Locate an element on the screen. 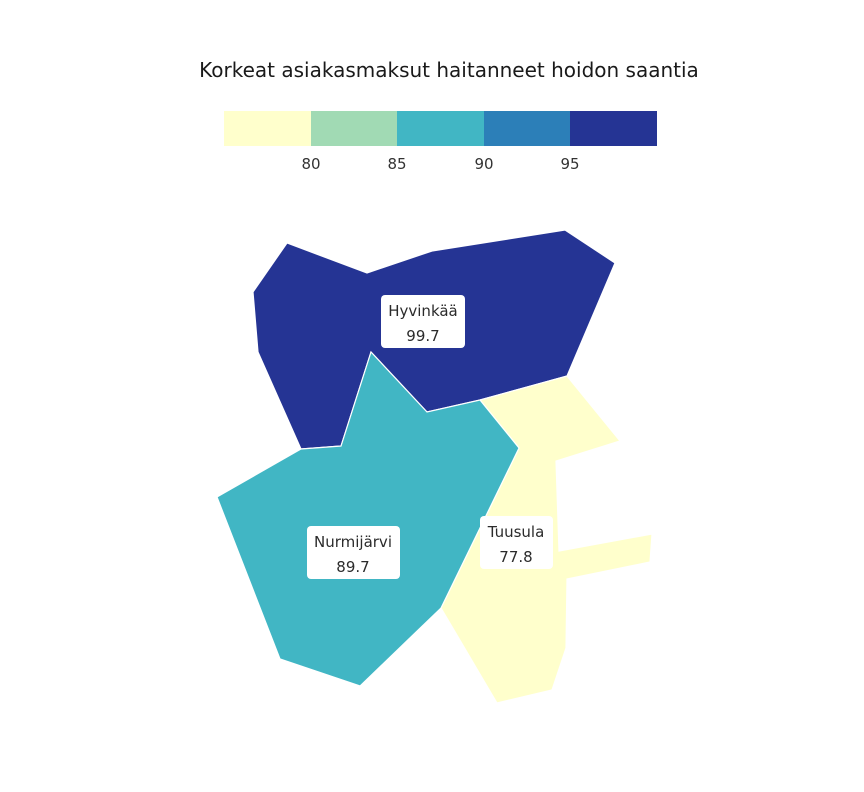 This screenshot has height=792, width=864. region-value: 89.7 is located at coordinates (352, 567).